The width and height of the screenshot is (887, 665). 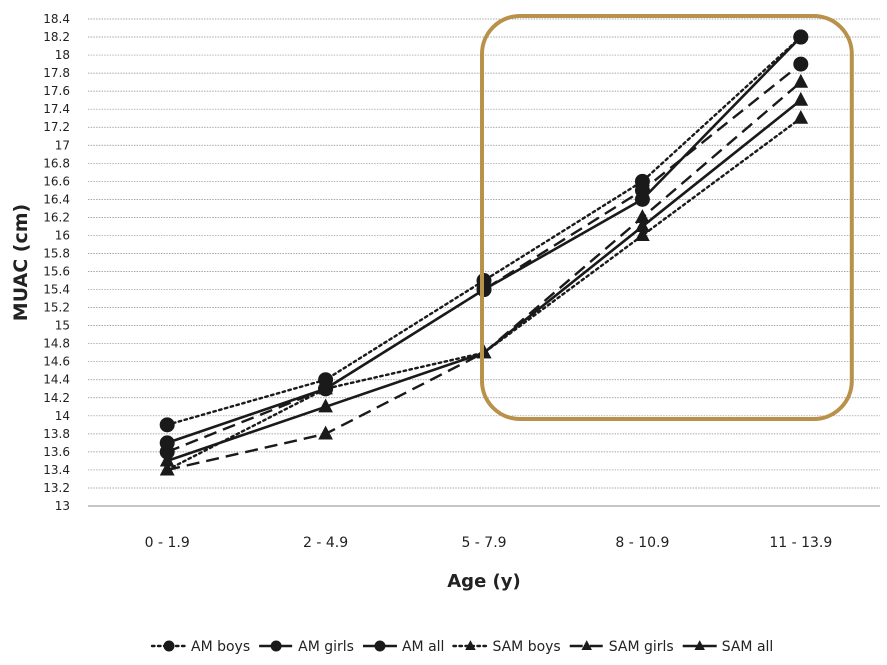 What do you see at coordinates (423, 647) in the screenshot?
I see `legend-label: AM all` at bounding box center [423, 647].